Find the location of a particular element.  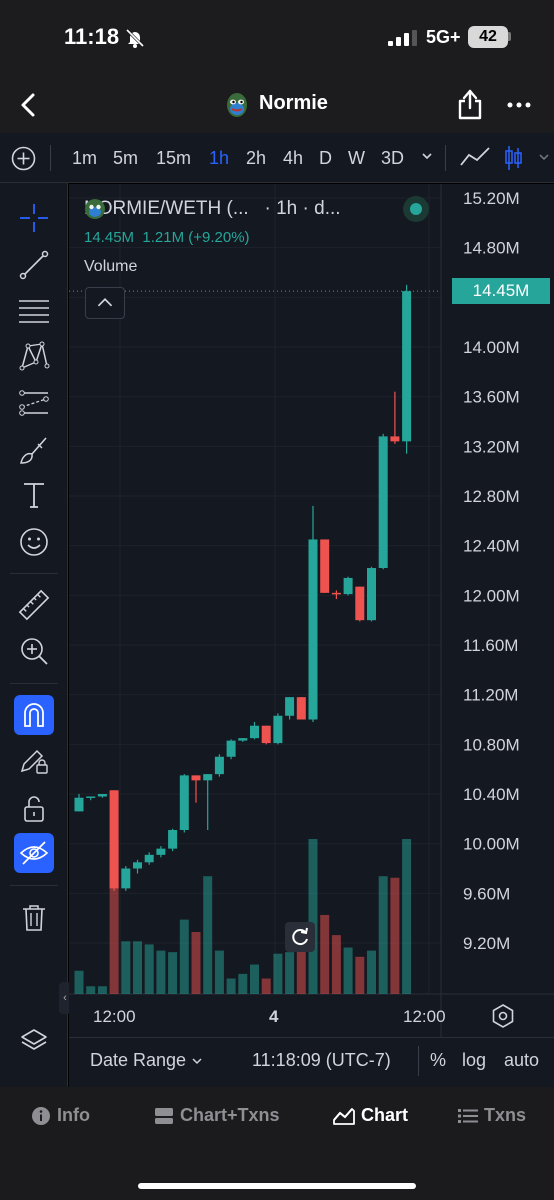

brush-tool is located at coordinates (34, 450).